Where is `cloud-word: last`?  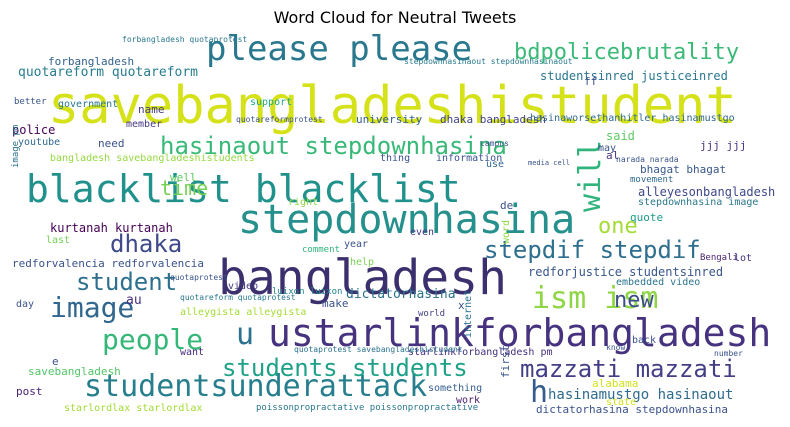
cloud-word: last is located at coordinates (58, 240).